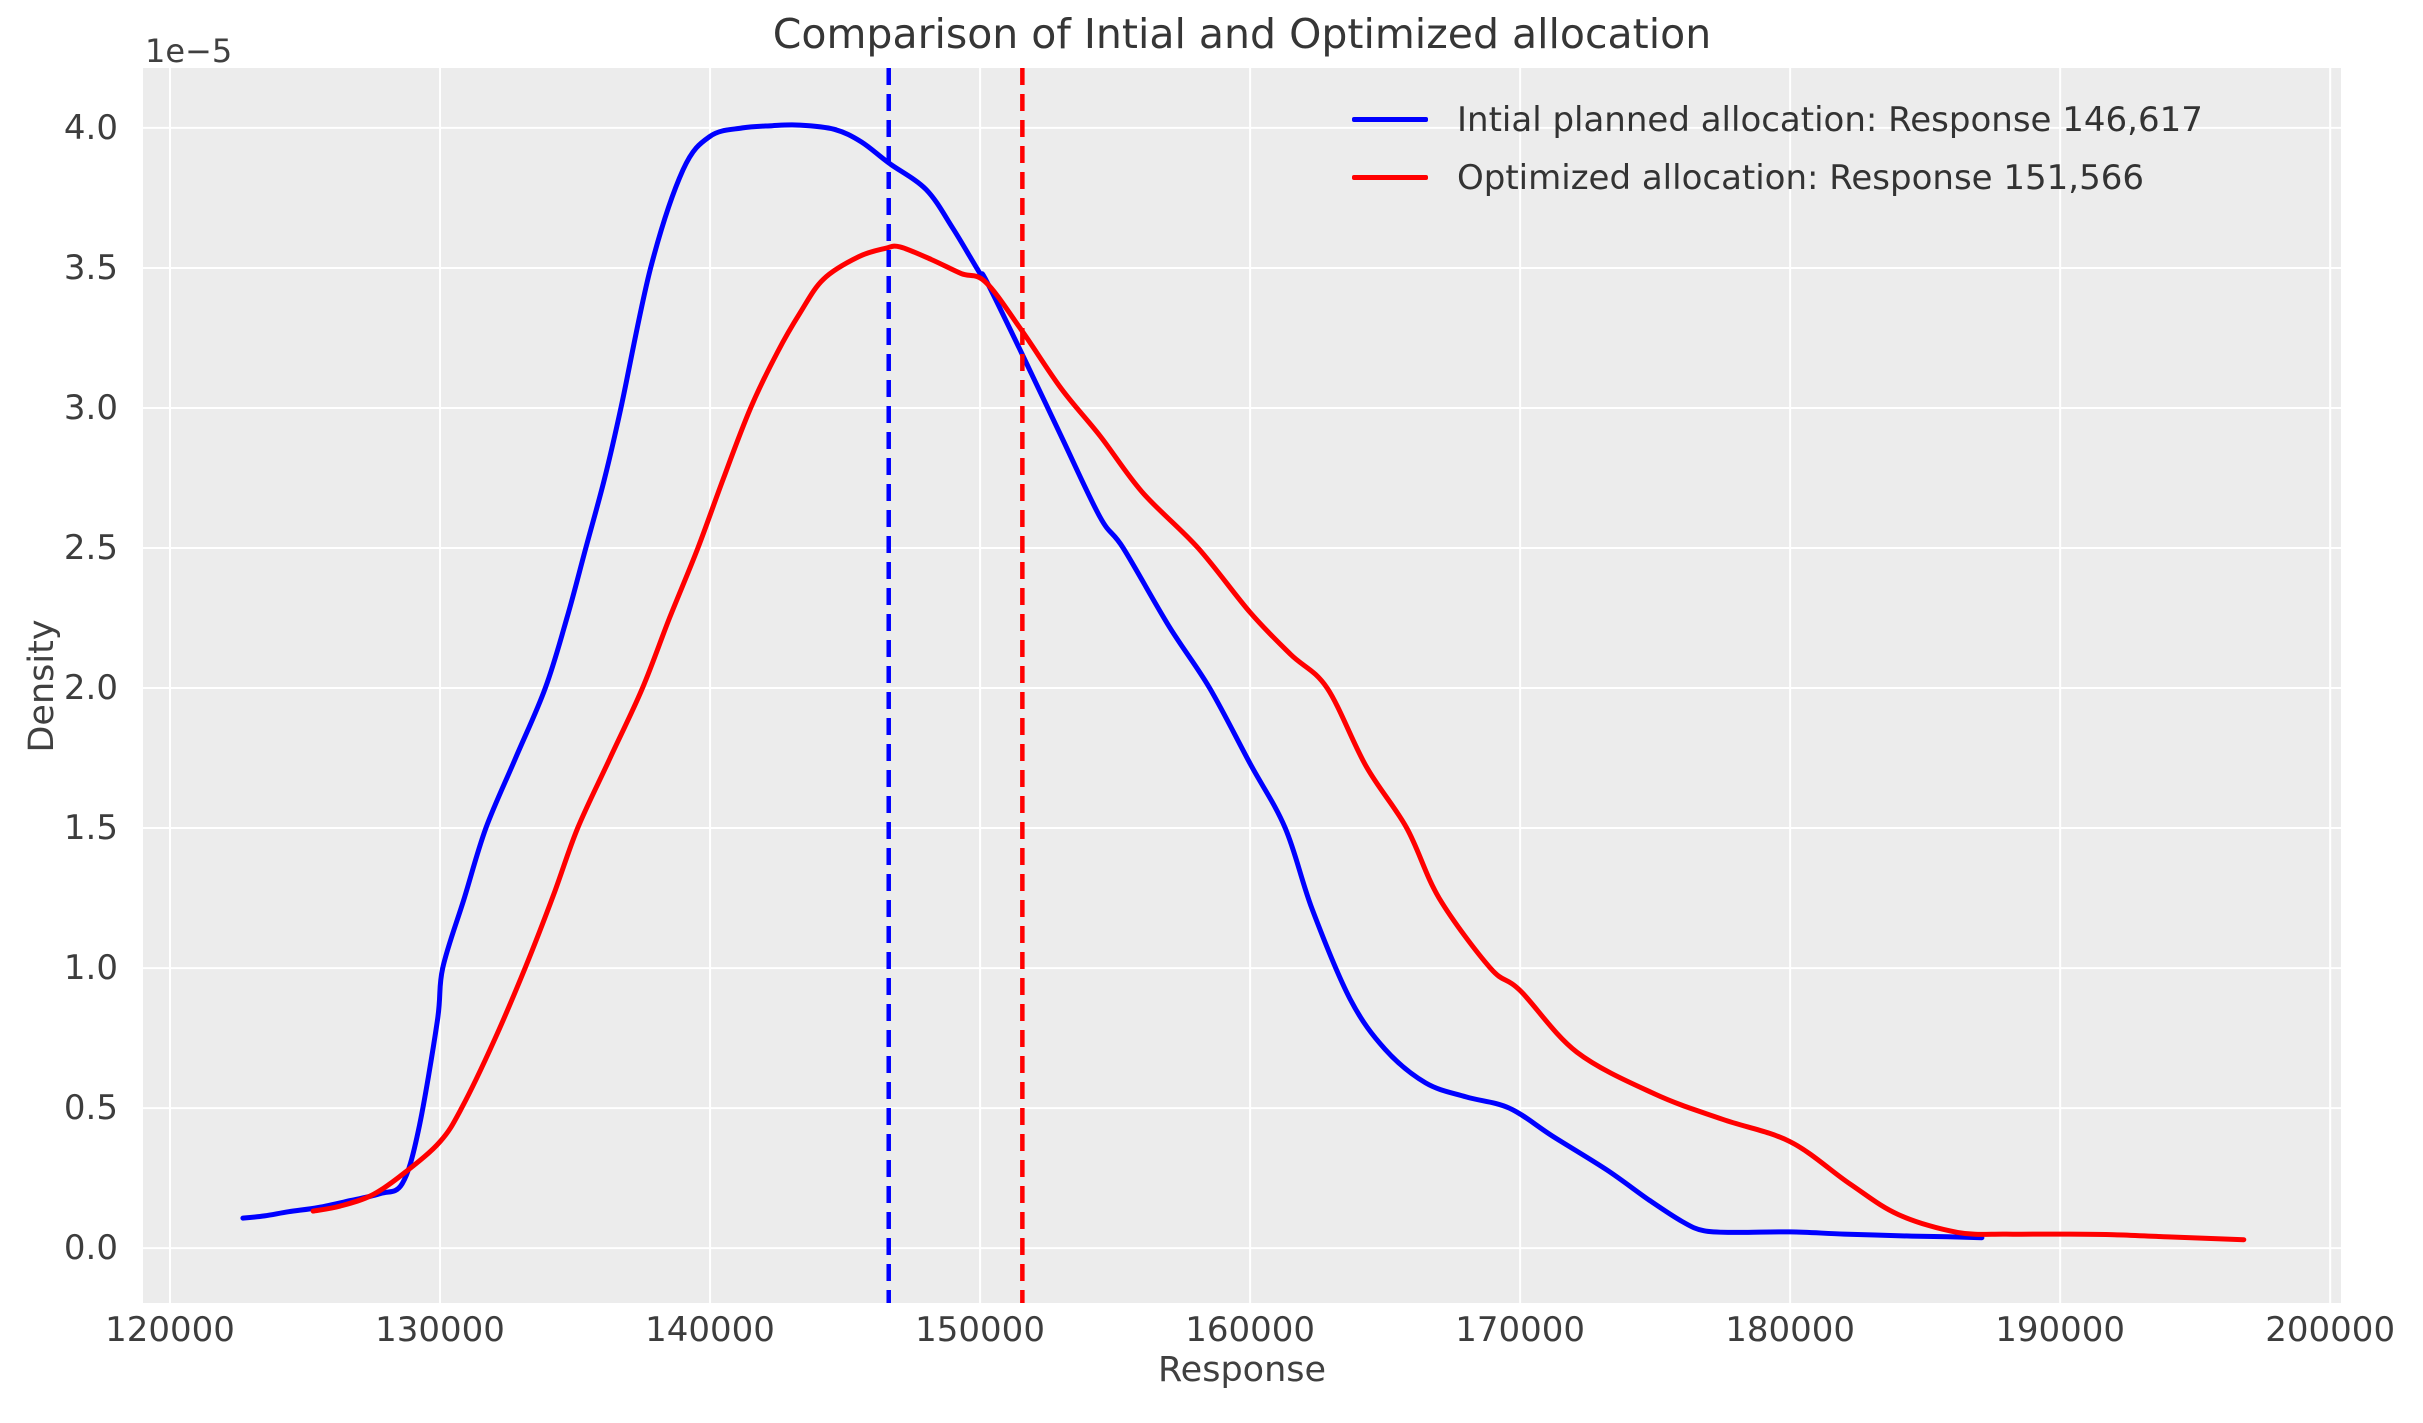 Image resolution: width=2423 pixels, height=1423 pixels. Describe the element at coordinates (90, 688) in the screenshot. I see `y-tick-label: 2.0` at that location.